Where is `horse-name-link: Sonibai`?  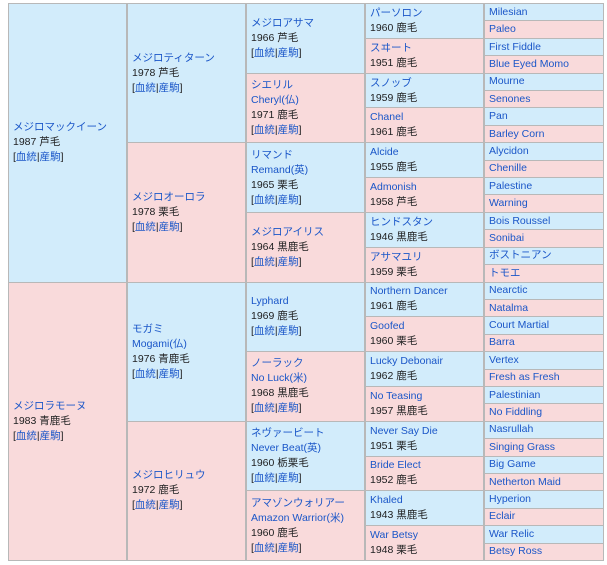 horse-name-link: Sonibai is located at coordinates (507, 237).